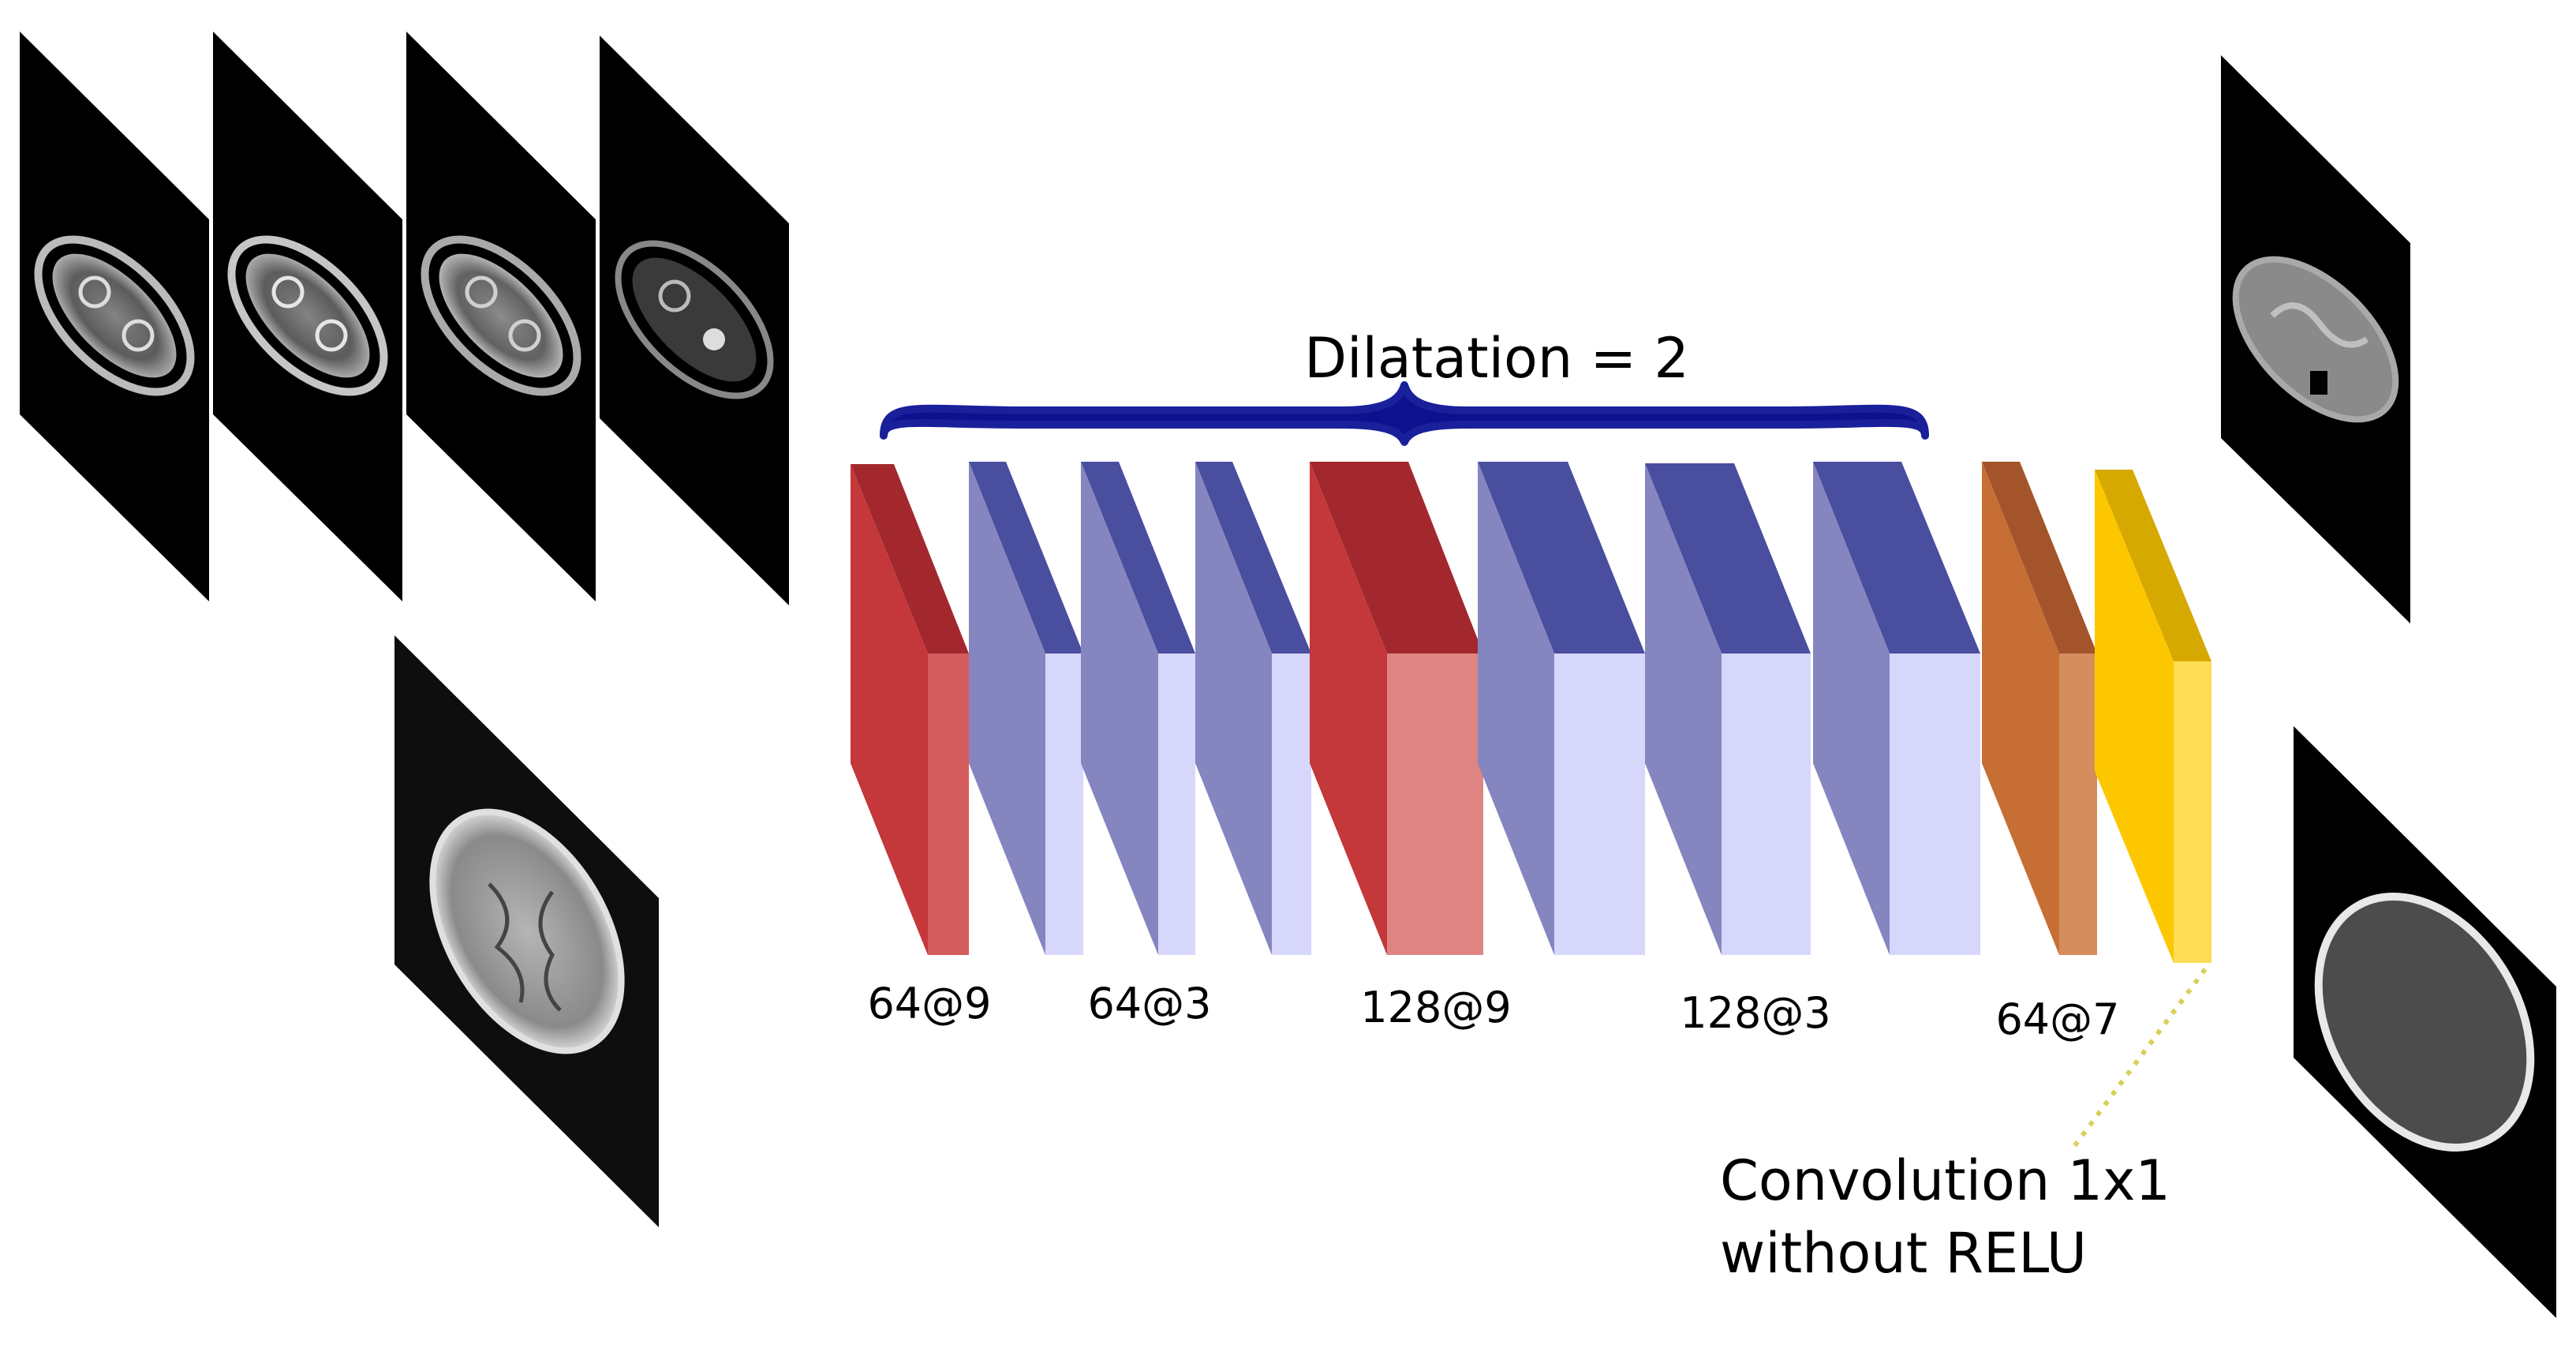  Describe the element at coordinates (2057, 1019) in the screenshot. I see `layer-label: 64@7` at that location.